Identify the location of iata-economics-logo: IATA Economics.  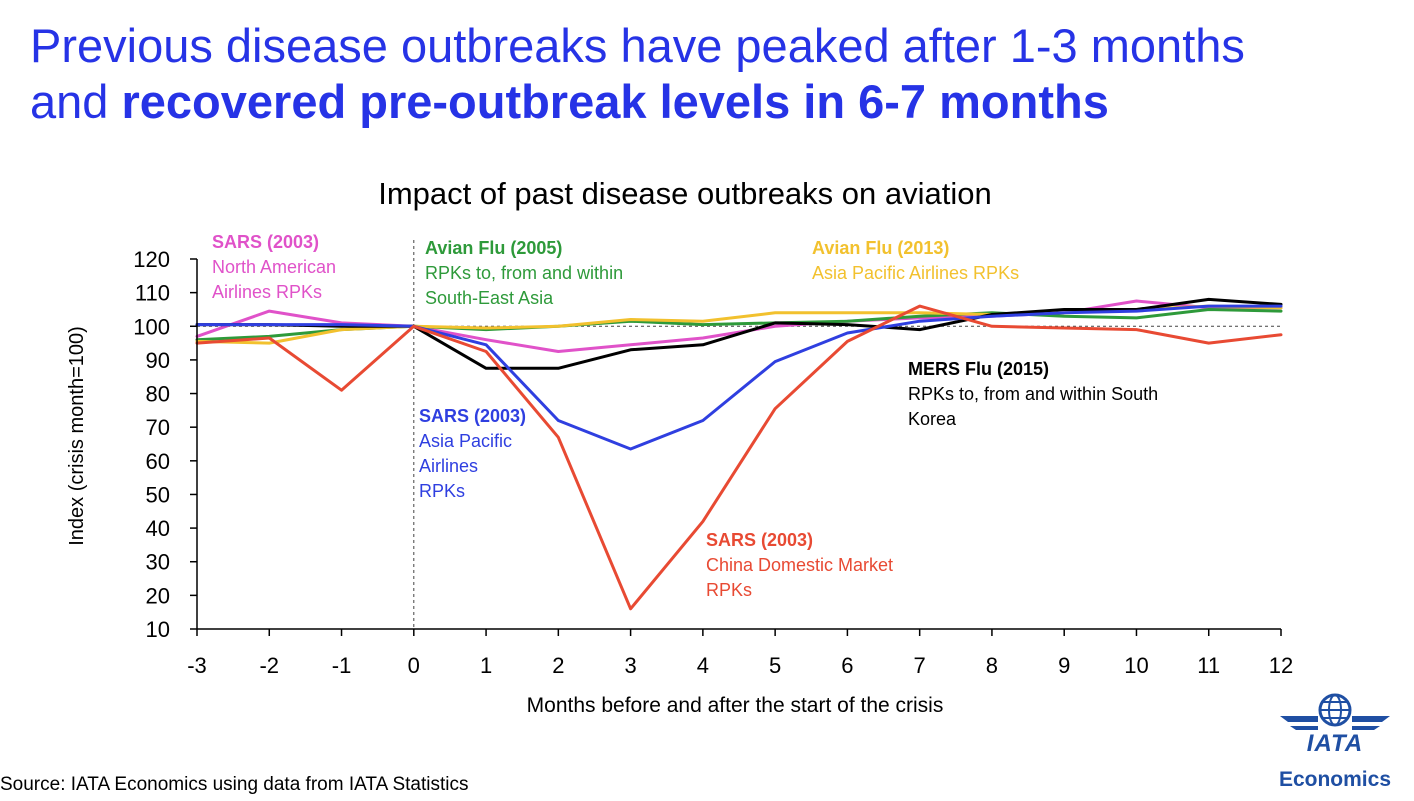
(1335, 745).